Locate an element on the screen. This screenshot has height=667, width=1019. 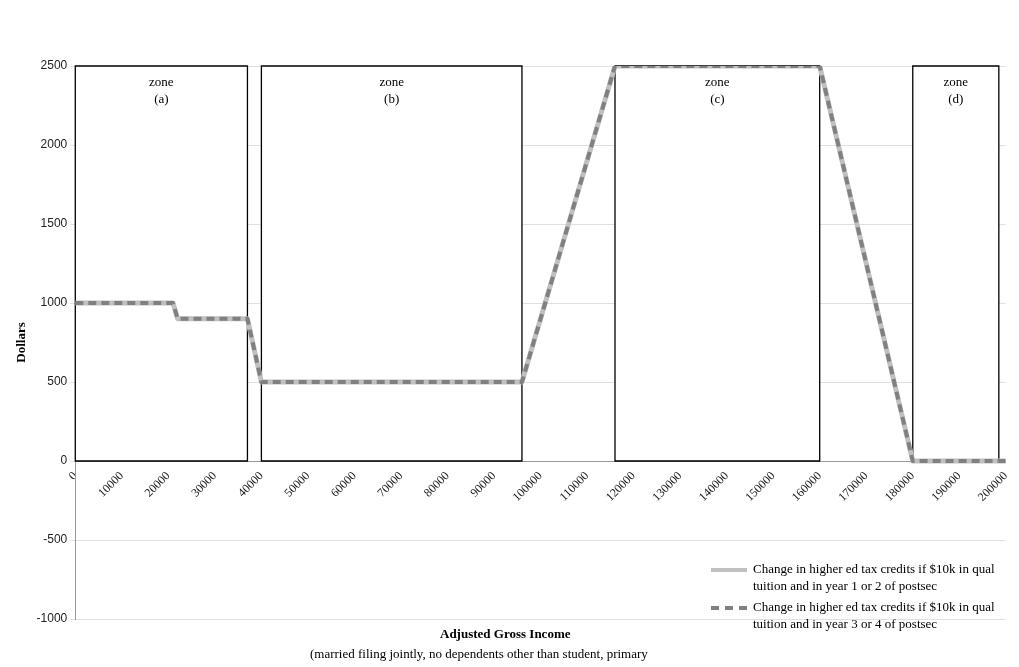
y-tick-label: -500 is located at coordinates (55, 539).